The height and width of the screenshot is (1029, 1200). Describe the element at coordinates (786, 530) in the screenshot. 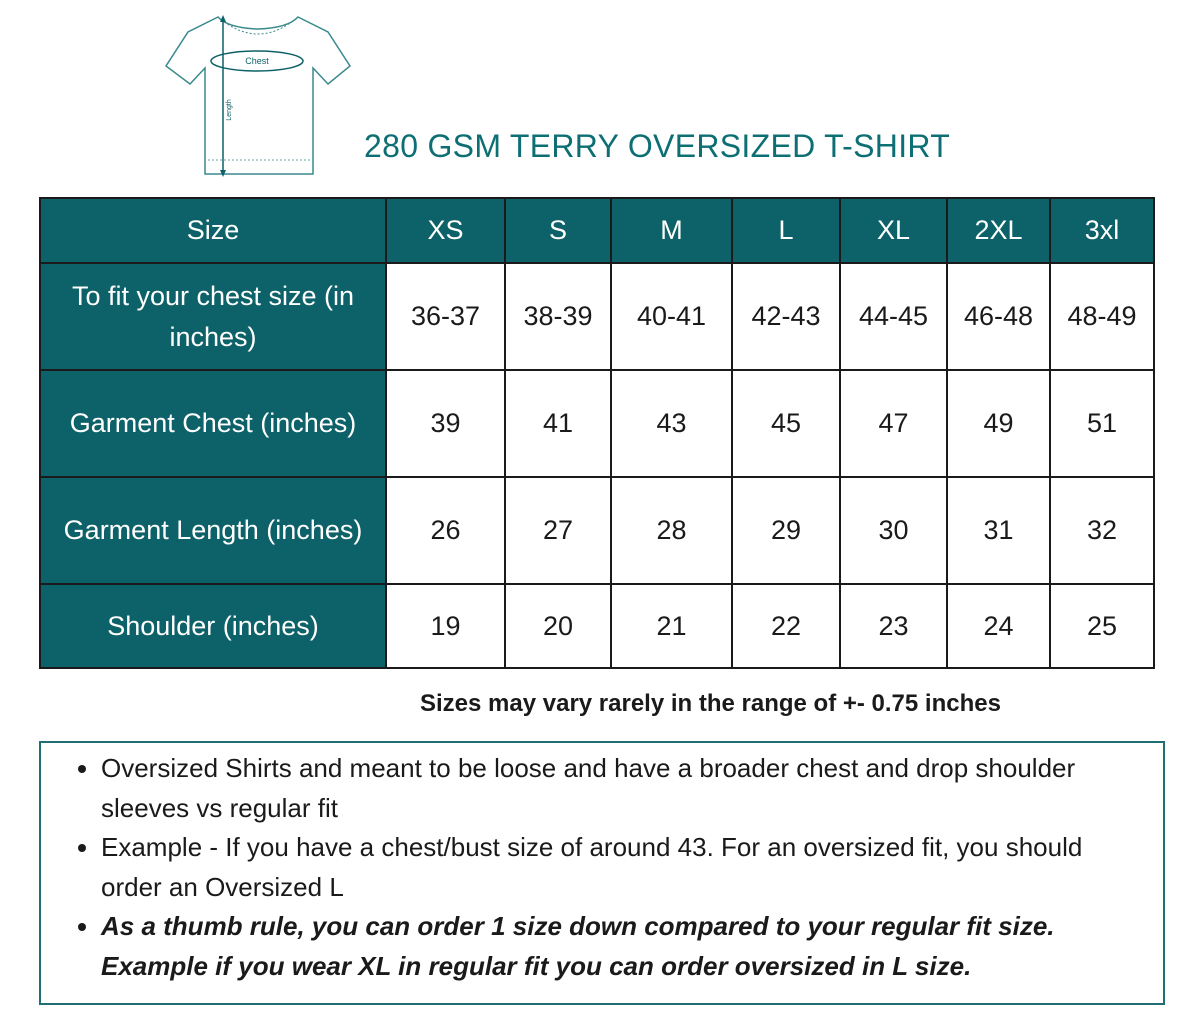

I see `table-cell: 29` at that location.